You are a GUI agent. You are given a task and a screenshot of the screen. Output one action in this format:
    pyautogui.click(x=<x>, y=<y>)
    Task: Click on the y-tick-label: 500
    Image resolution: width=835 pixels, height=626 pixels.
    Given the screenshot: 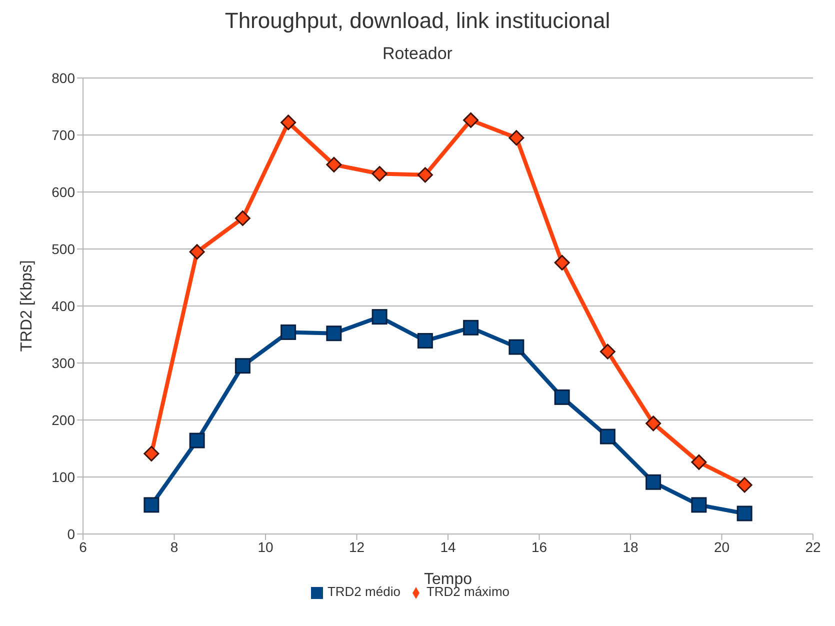 What is the action you would take?
    pyautogui.click(x=64, y=248)
    